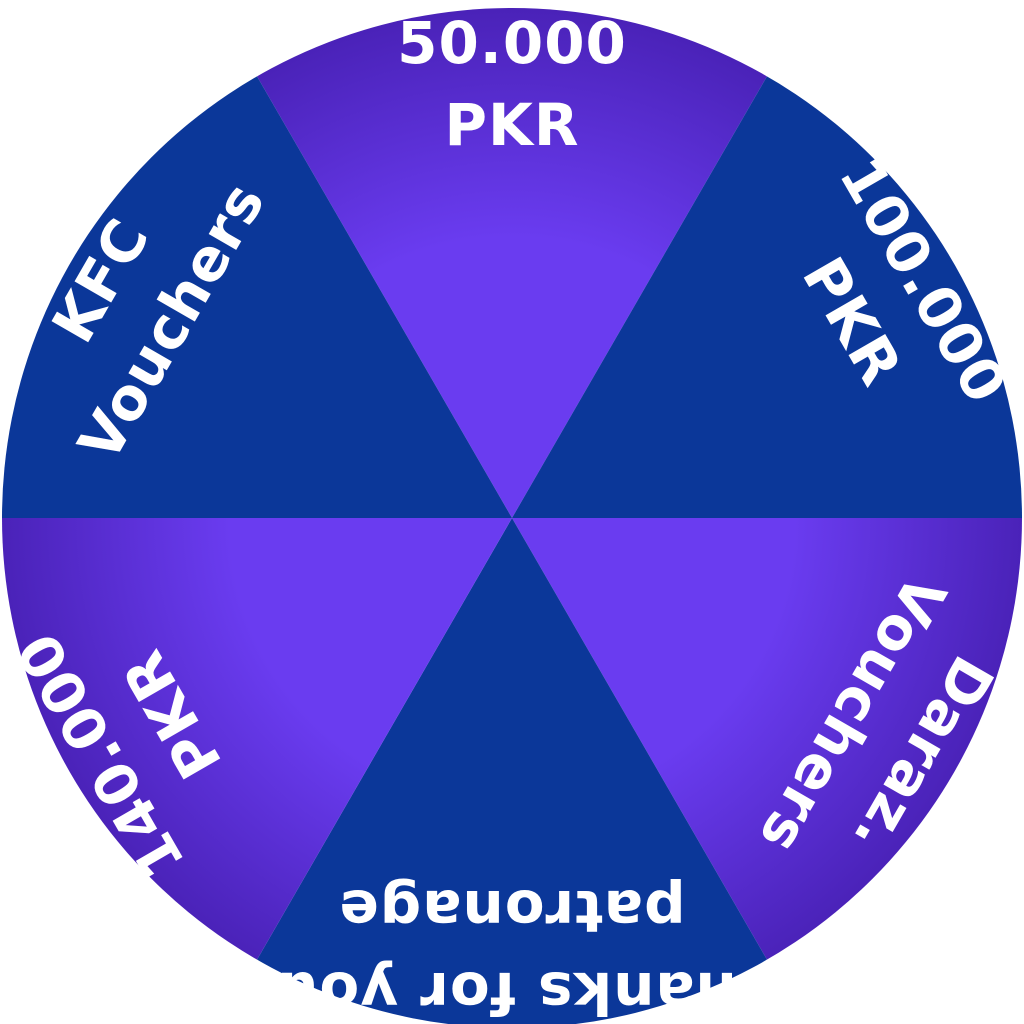  Describe the element at coordinates (512, 950) in the screenshot. I see `segment-label: Thanks for your patronage` at that location.